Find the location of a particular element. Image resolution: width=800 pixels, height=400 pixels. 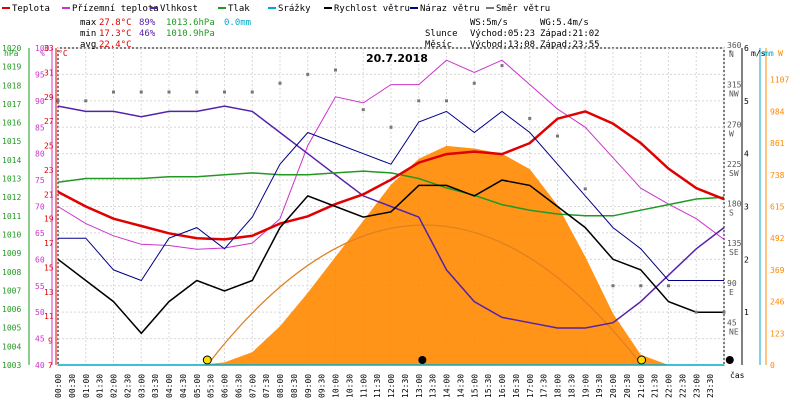

unit-pct: % is located at coordinates (42, 53).